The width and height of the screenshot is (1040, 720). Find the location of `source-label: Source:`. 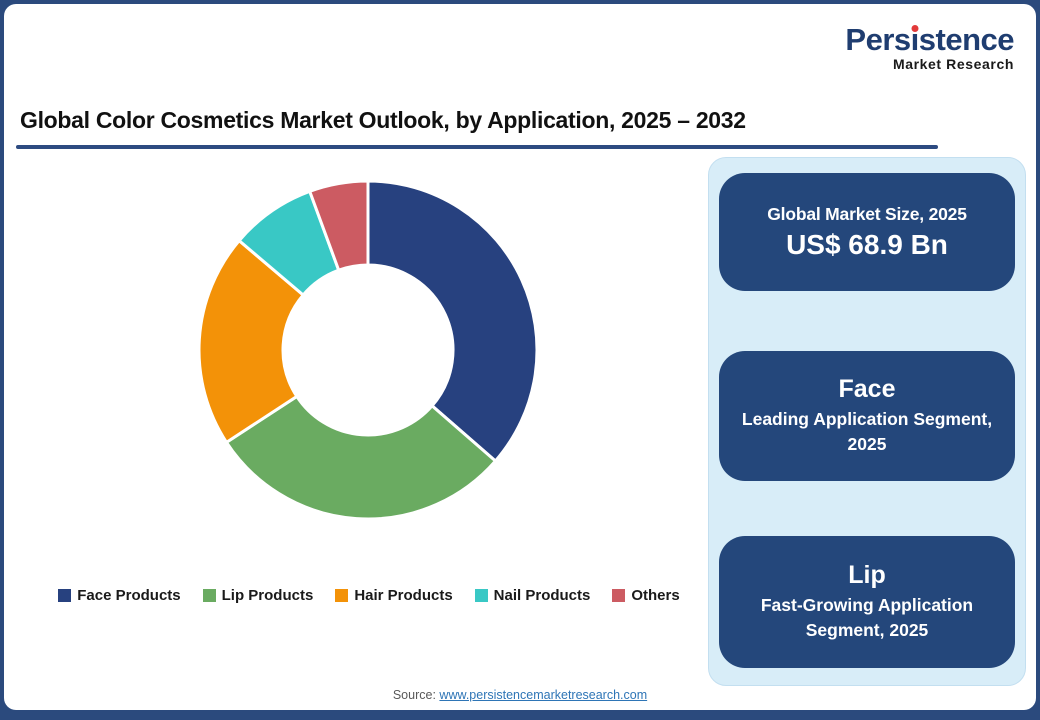

source-label: Source: is located at coordinates (414, 695).